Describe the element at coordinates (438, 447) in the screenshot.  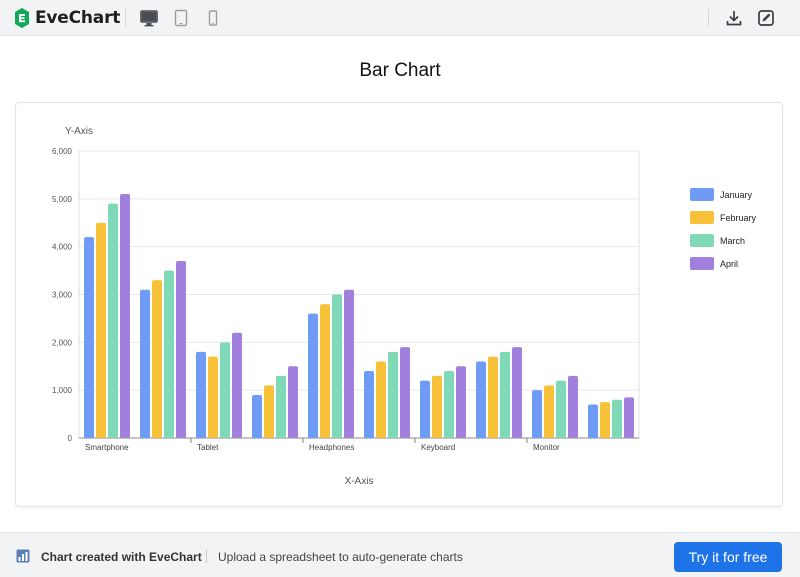
I see `x-tick-label: Keyboard` at that location.